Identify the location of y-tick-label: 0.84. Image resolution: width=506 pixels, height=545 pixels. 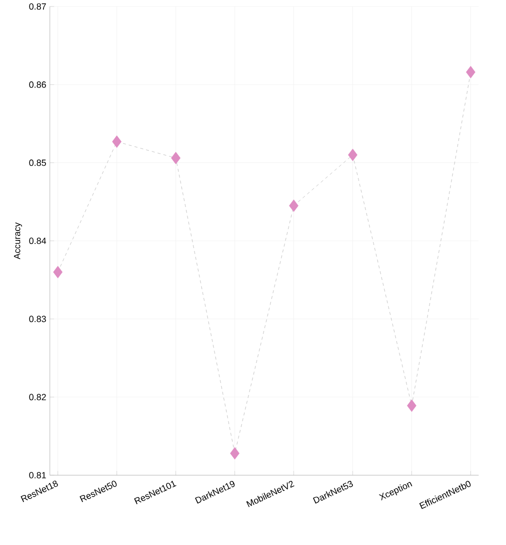
(37, 241).